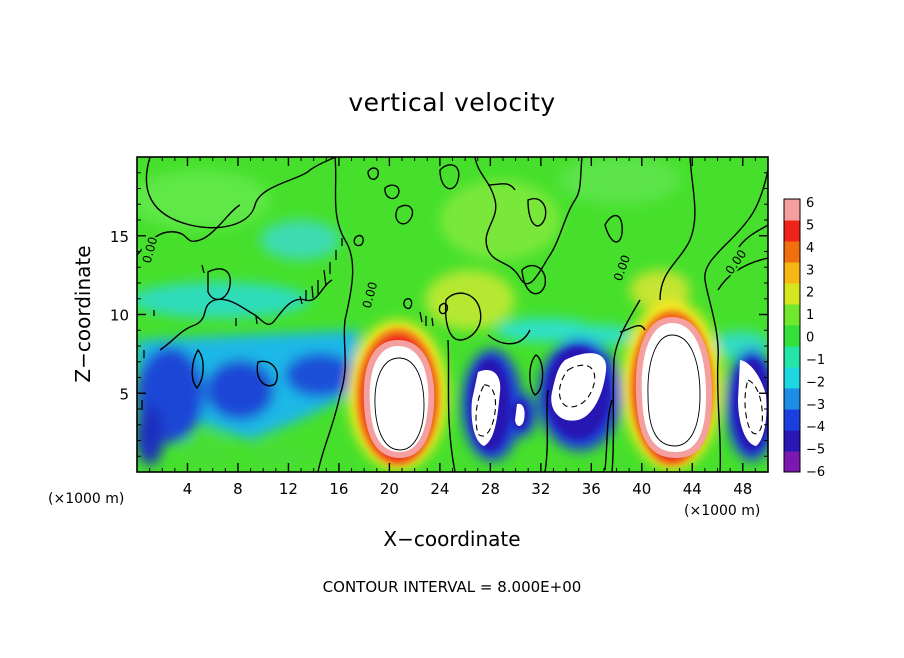 The image size is (904, 658). I want to click on colorbar-label: −1, so click(815, 360).